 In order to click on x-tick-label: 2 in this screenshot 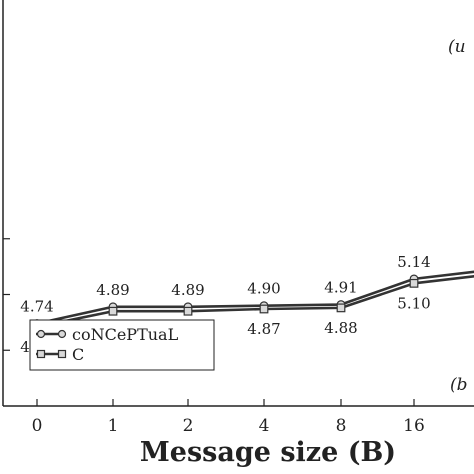, I will do `click(188, 426)`.